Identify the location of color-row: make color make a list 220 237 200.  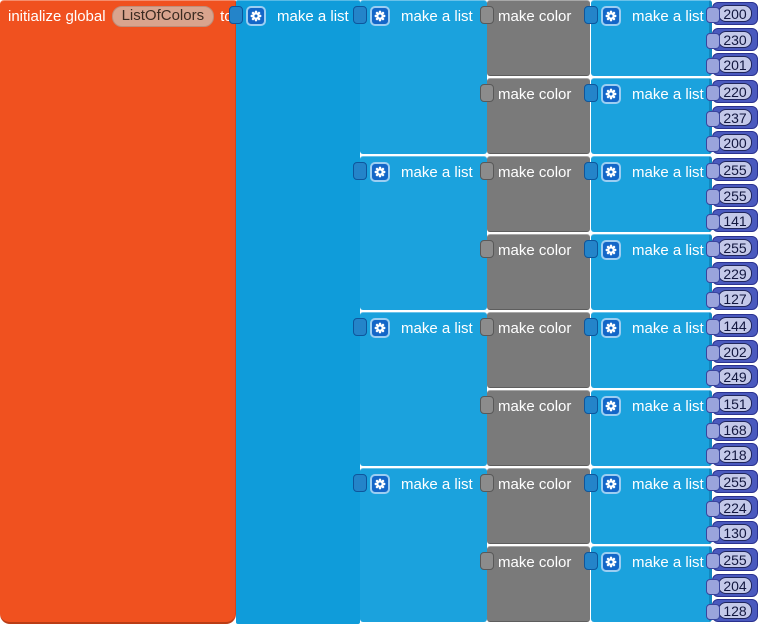
(621, 116).